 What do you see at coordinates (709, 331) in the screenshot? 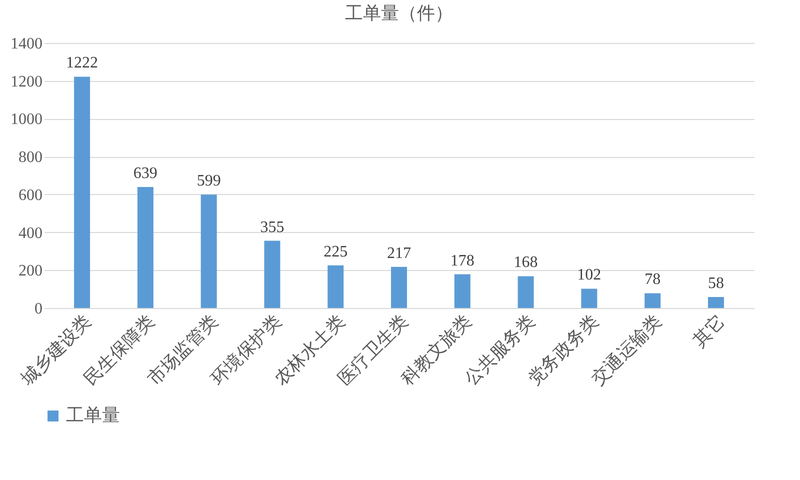
I see `x-tick-label: 其它` at bounding box center [709, 331].